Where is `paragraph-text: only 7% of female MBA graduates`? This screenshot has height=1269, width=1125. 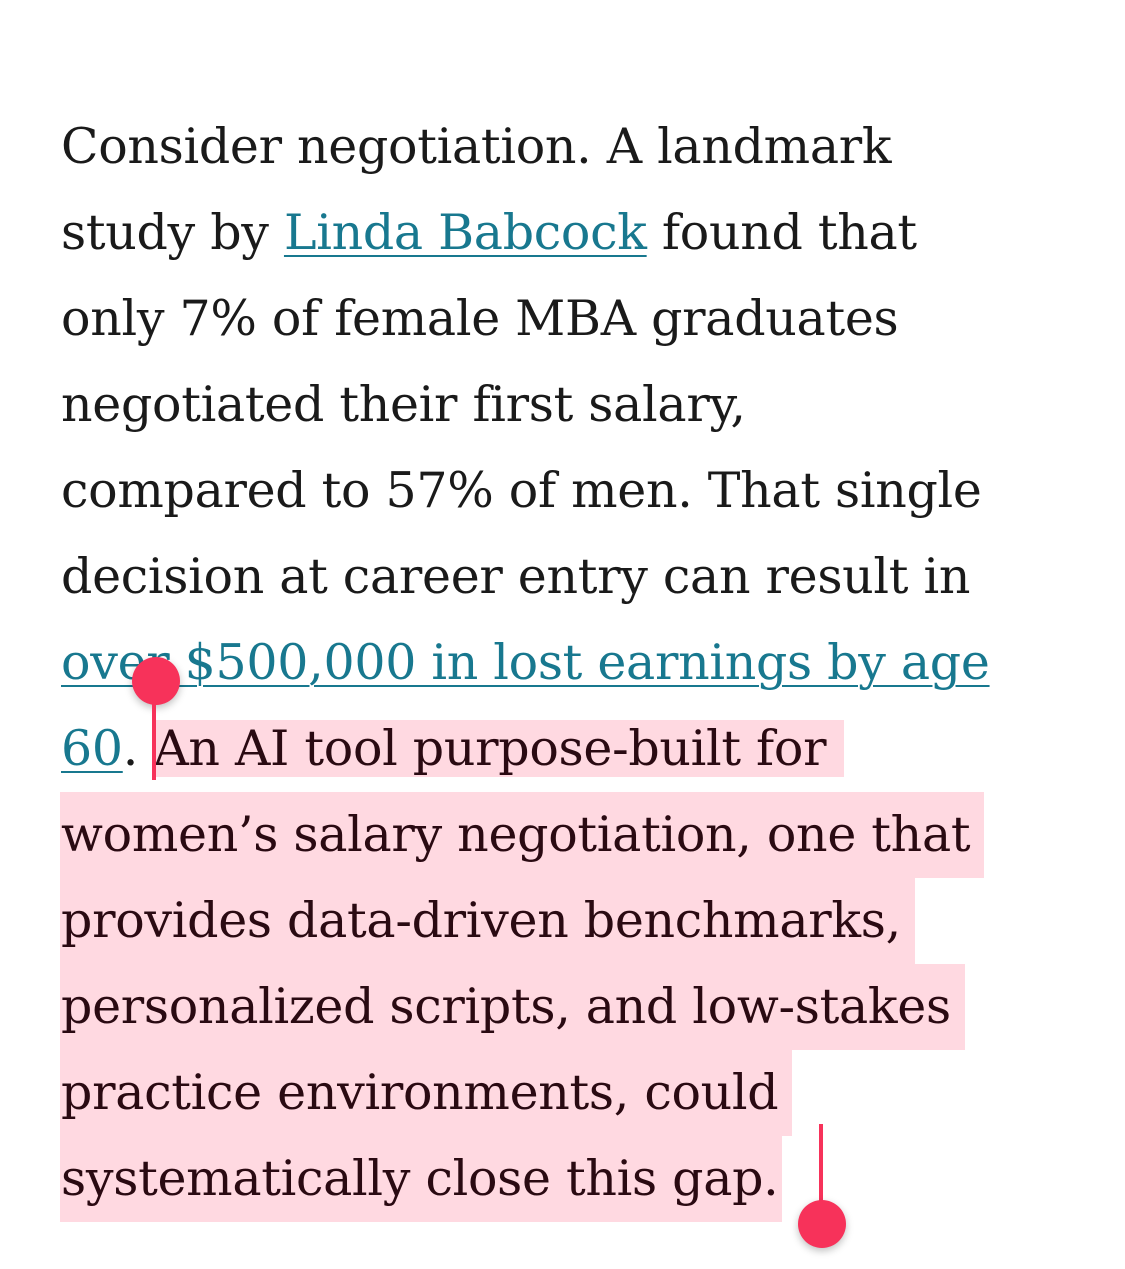
paragraph-text: only 7% of female MBA graduates is located at coordinates (480, 318).